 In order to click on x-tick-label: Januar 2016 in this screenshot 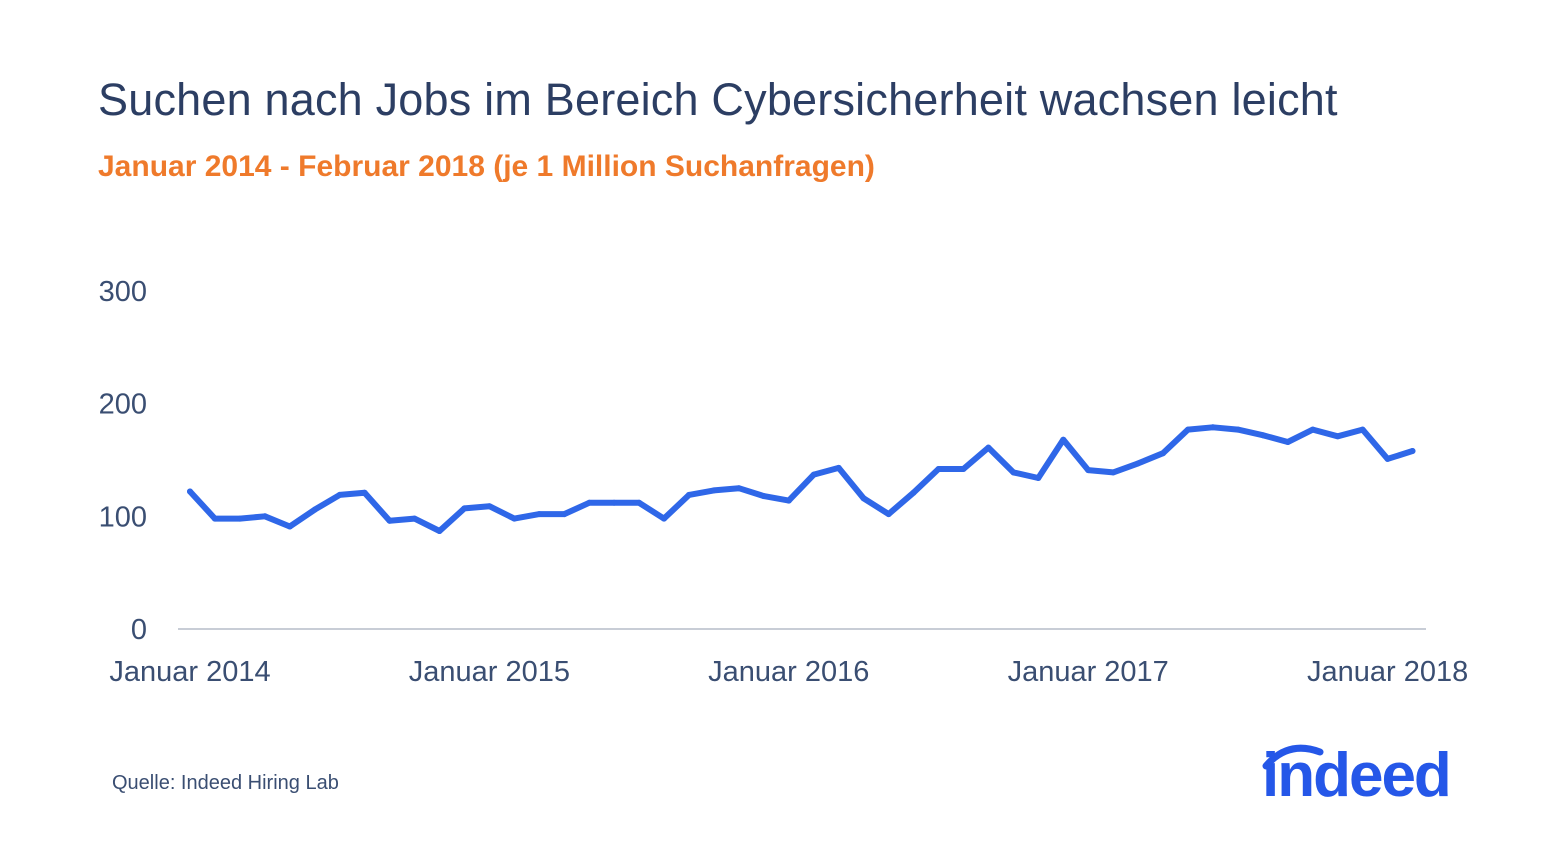, I will do `click(788, 672)`.